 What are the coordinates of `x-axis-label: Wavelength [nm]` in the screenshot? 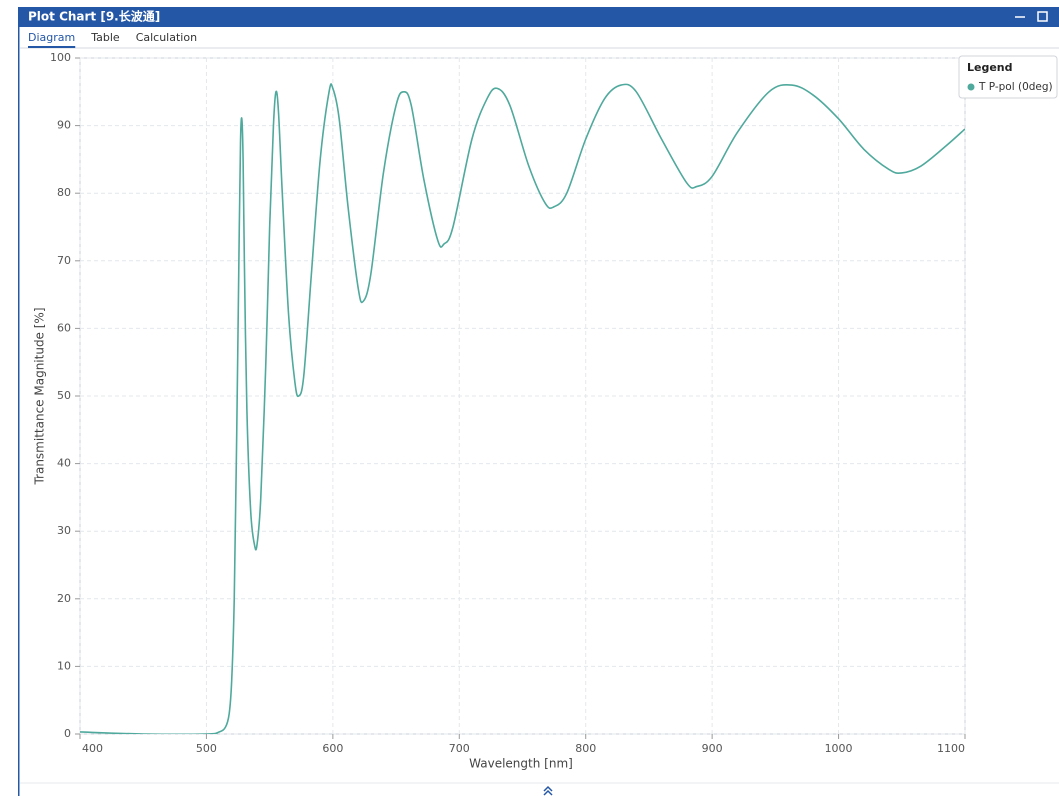 It's located at (521, 764).